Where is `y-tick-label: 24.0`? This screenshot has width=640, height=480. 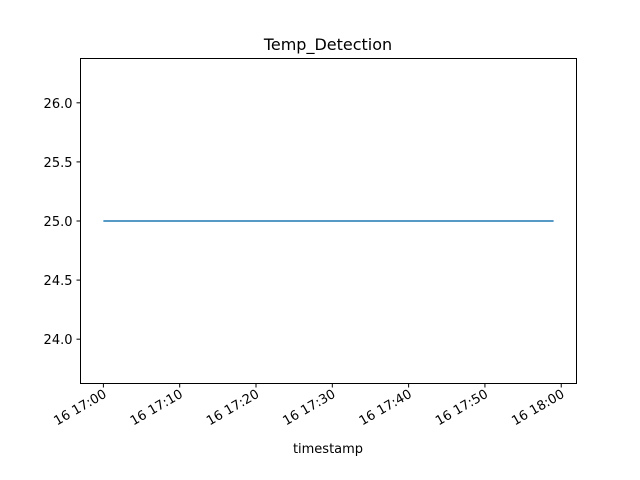
y-tick-label: 24.0 is located at coordinates (58, 340).